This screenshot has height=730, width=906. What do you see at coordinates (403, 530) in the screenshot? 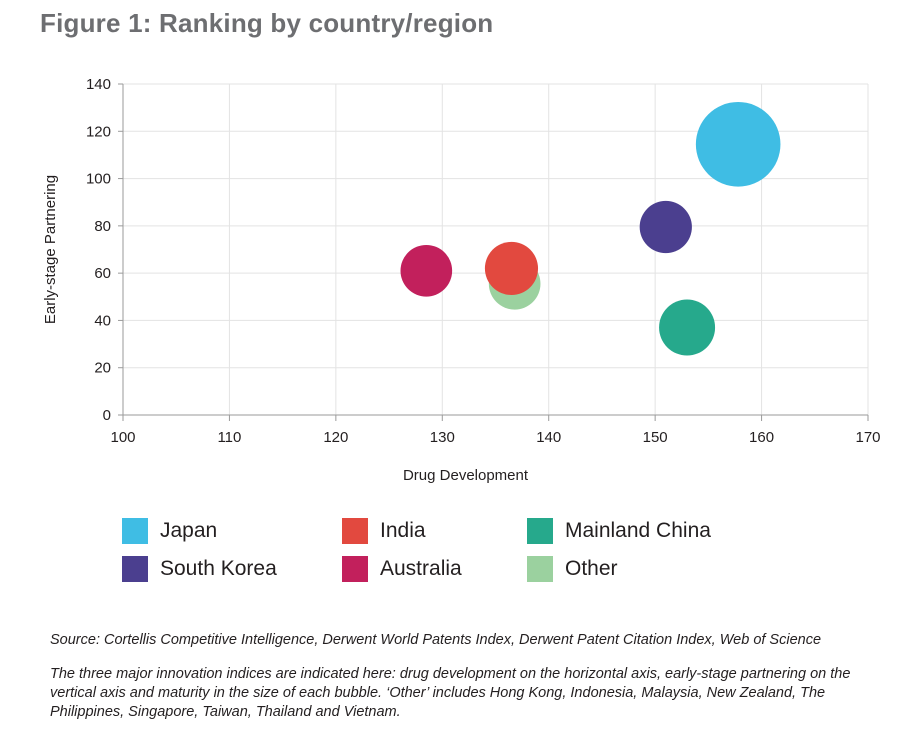
I see `legend-label: India` at bounding box center [403, 530].